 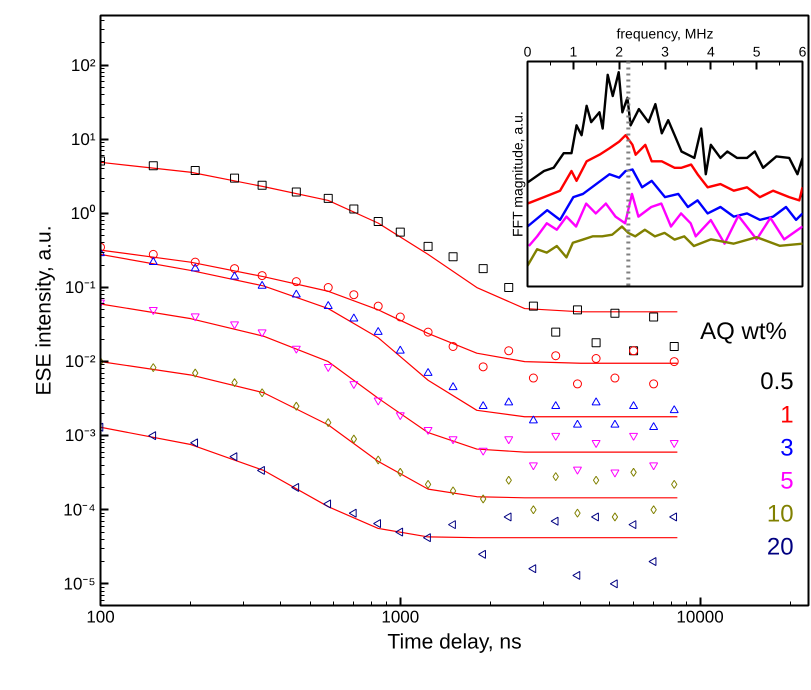 What do you see at coordinates (80, 288) in the screenshot?
I see `y-tick-label: 10⁻¹` at bounding box center [80, 288].